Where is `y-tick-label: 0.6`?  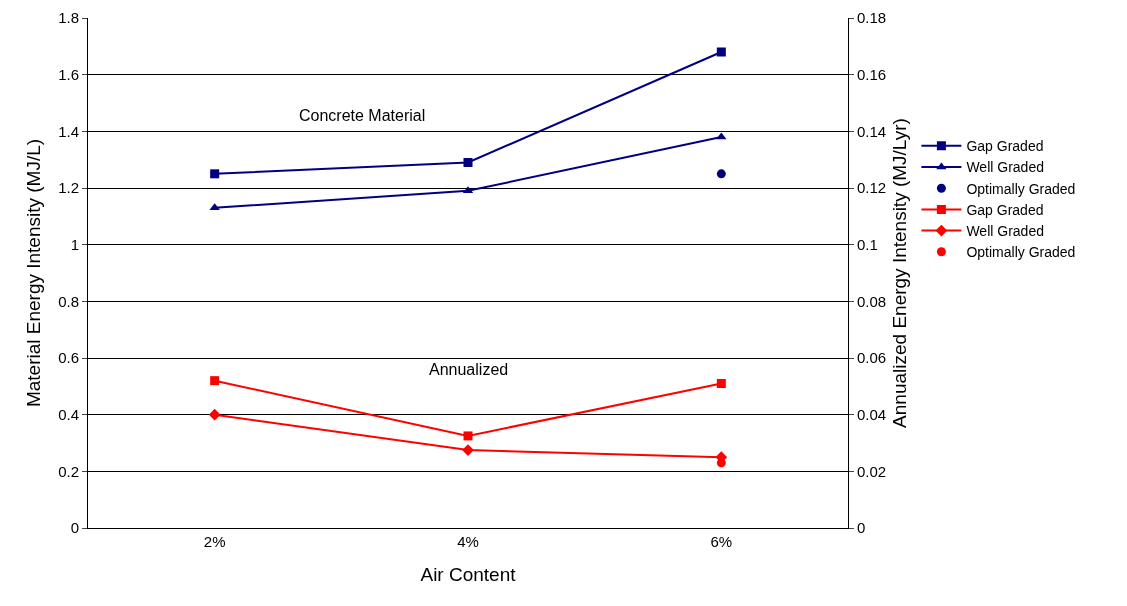 y-tick-label: 0.6 is located at coordinates (68, 358).